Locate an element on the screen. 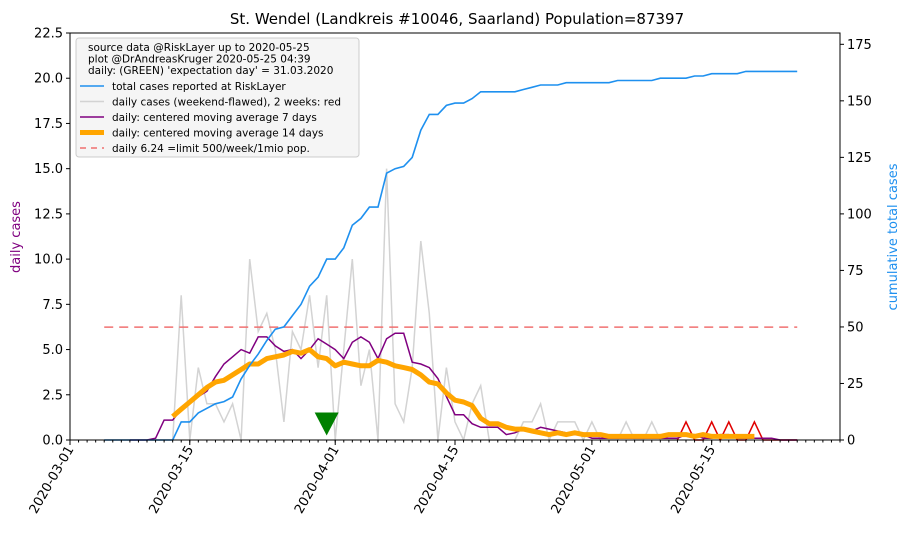 This screenshot has height=540, width=910. legend-entry: total cases reported at RiskLayer is located at coordinates (199, 87).